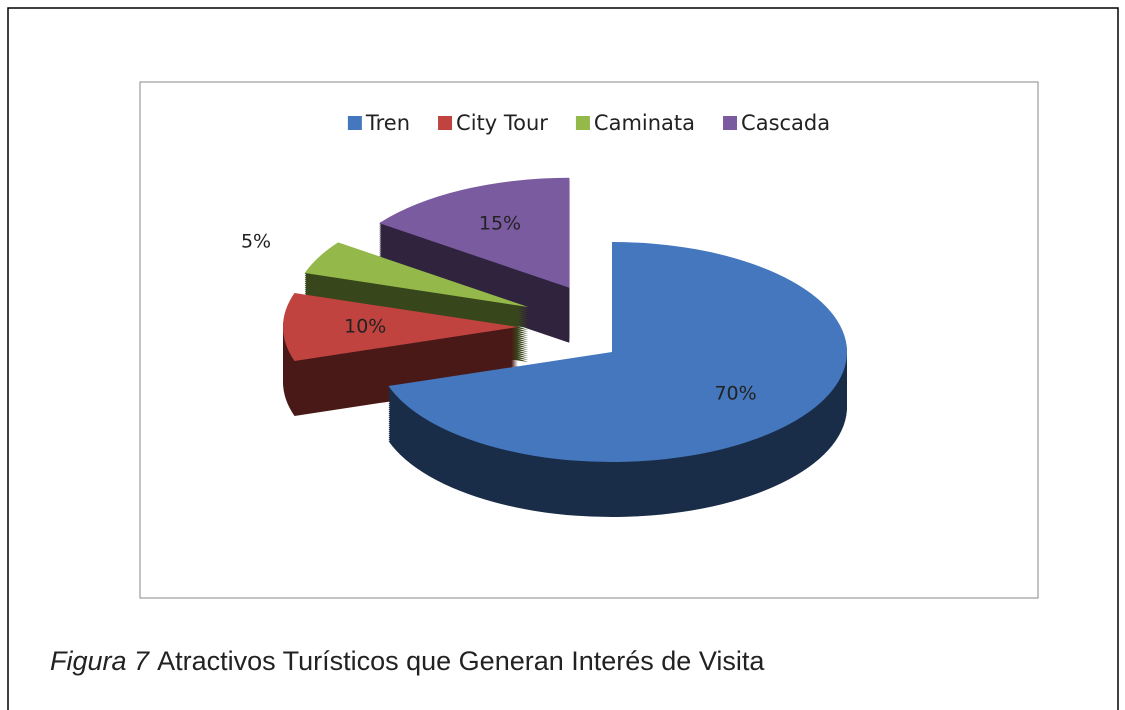 The width and height of the screenshot is (1125, 710). Describe the element at coordinates (502, 123) in the screenshot. I see `legend-label: City Tour` at that location.